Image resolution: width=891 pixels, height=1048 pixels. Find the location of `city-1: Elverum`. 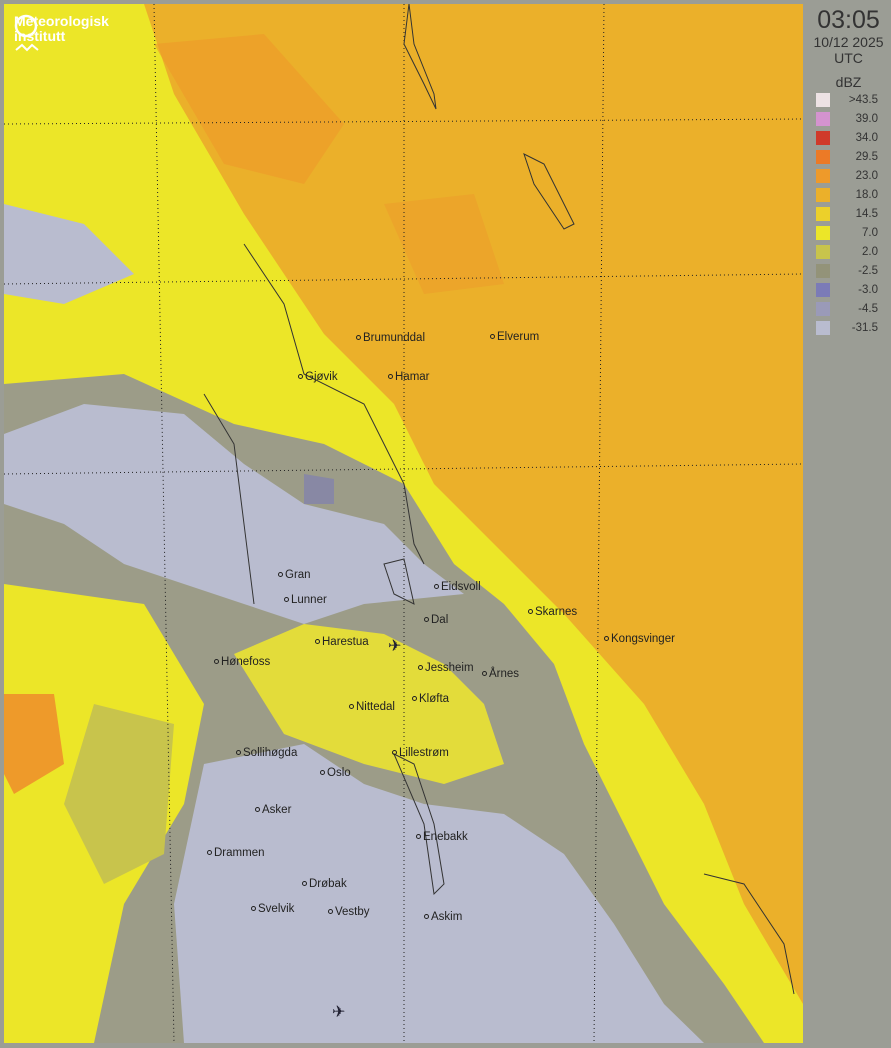

city-1: Elverum is located at coordinates (514, 337).